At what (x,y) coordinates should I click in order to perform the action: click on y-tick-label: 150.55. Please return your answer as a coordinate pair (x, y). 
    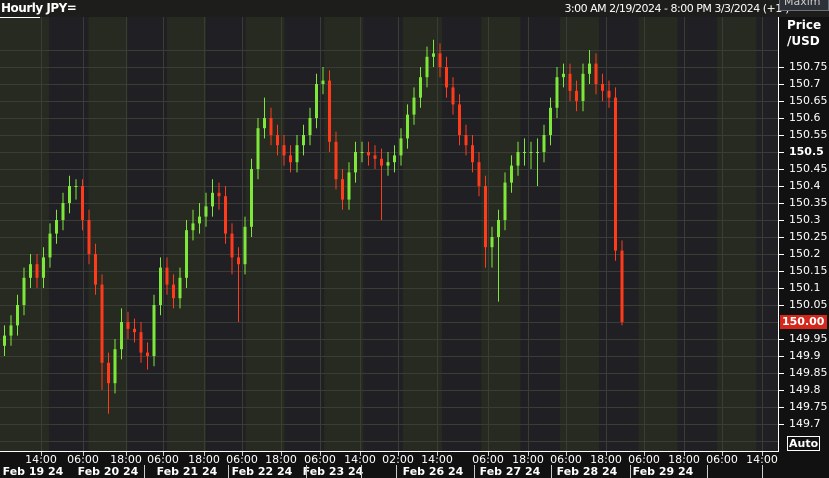
    Looking at the image, I should click on (808, 134).